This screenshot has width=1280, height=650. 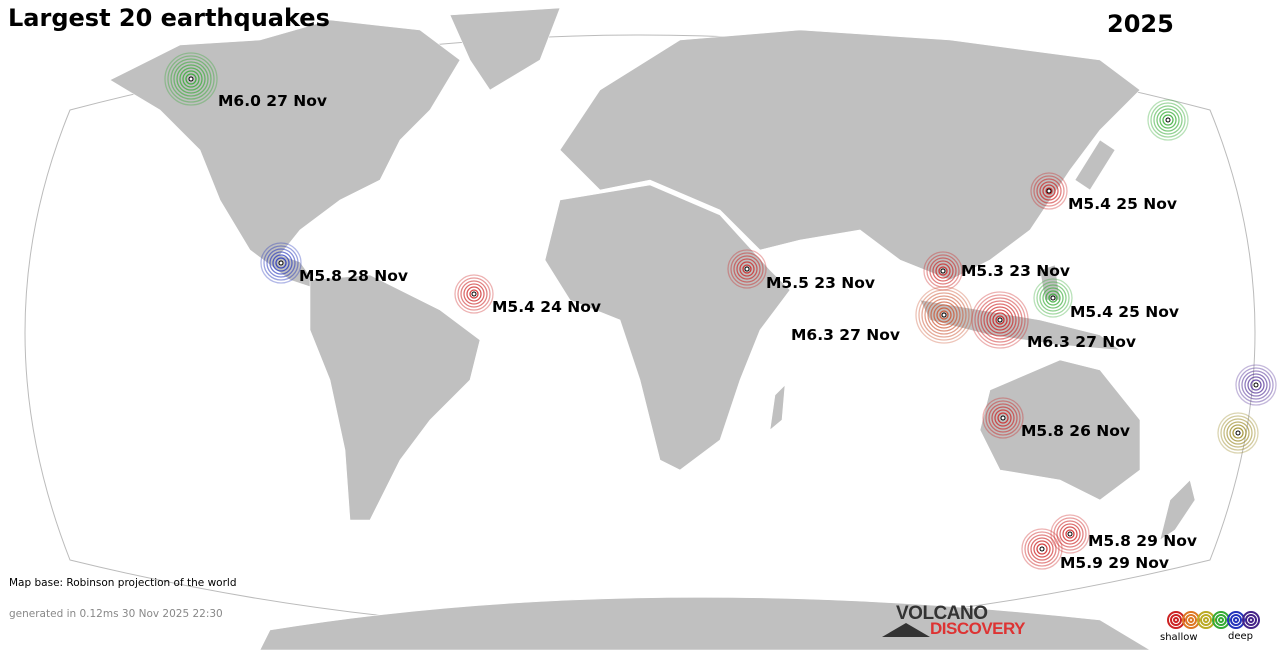 What do you see at coordinates (906, 630) in the screenshot?
I see `volcano-icon` at bounding box center [906, 630].